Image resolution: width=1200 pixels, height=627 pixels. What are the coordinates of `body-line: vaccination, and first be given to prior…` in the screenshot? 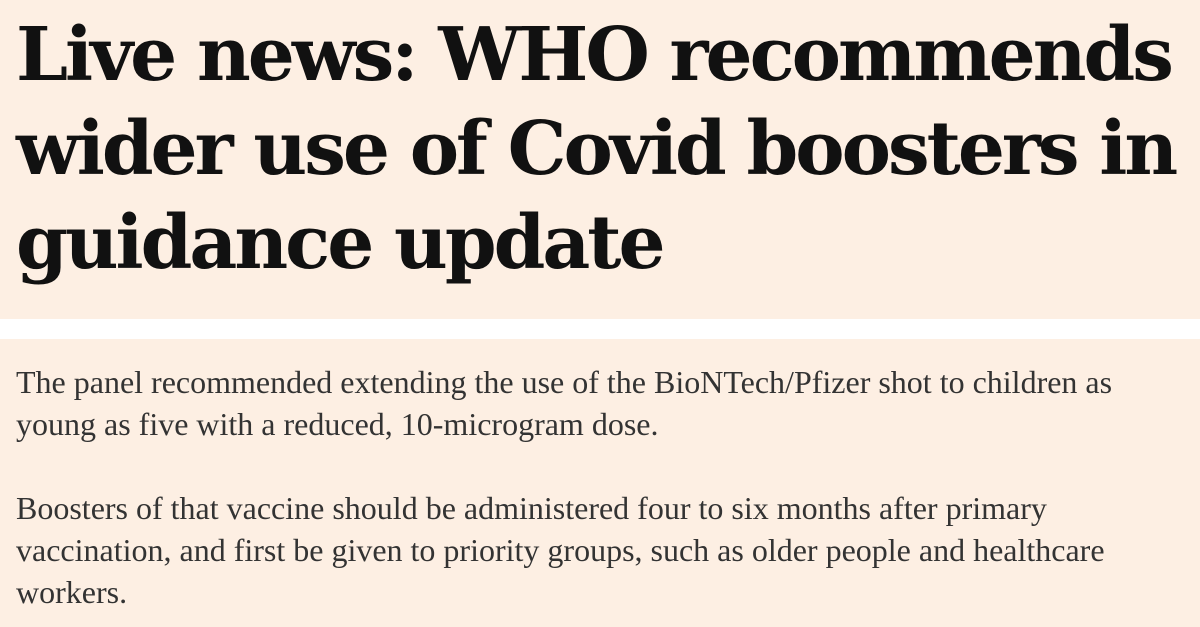 It's located at (560, 550).